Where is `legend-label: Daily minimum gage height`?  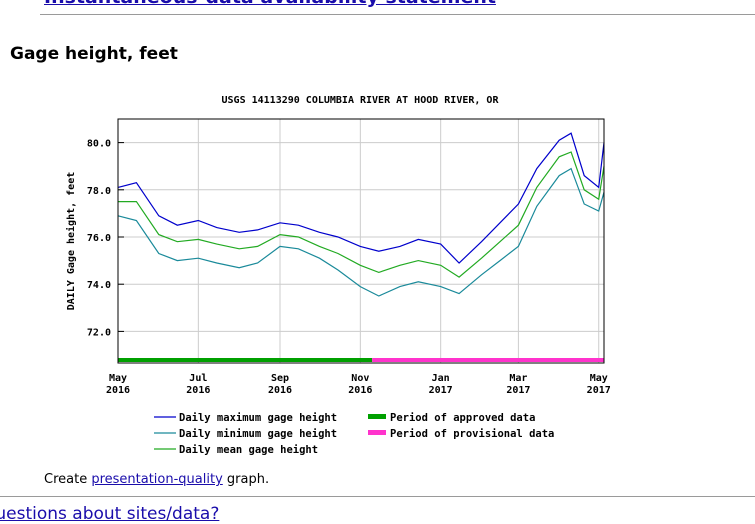 legend-label: Daily minimum gage height is located at coordinates (258, 434).